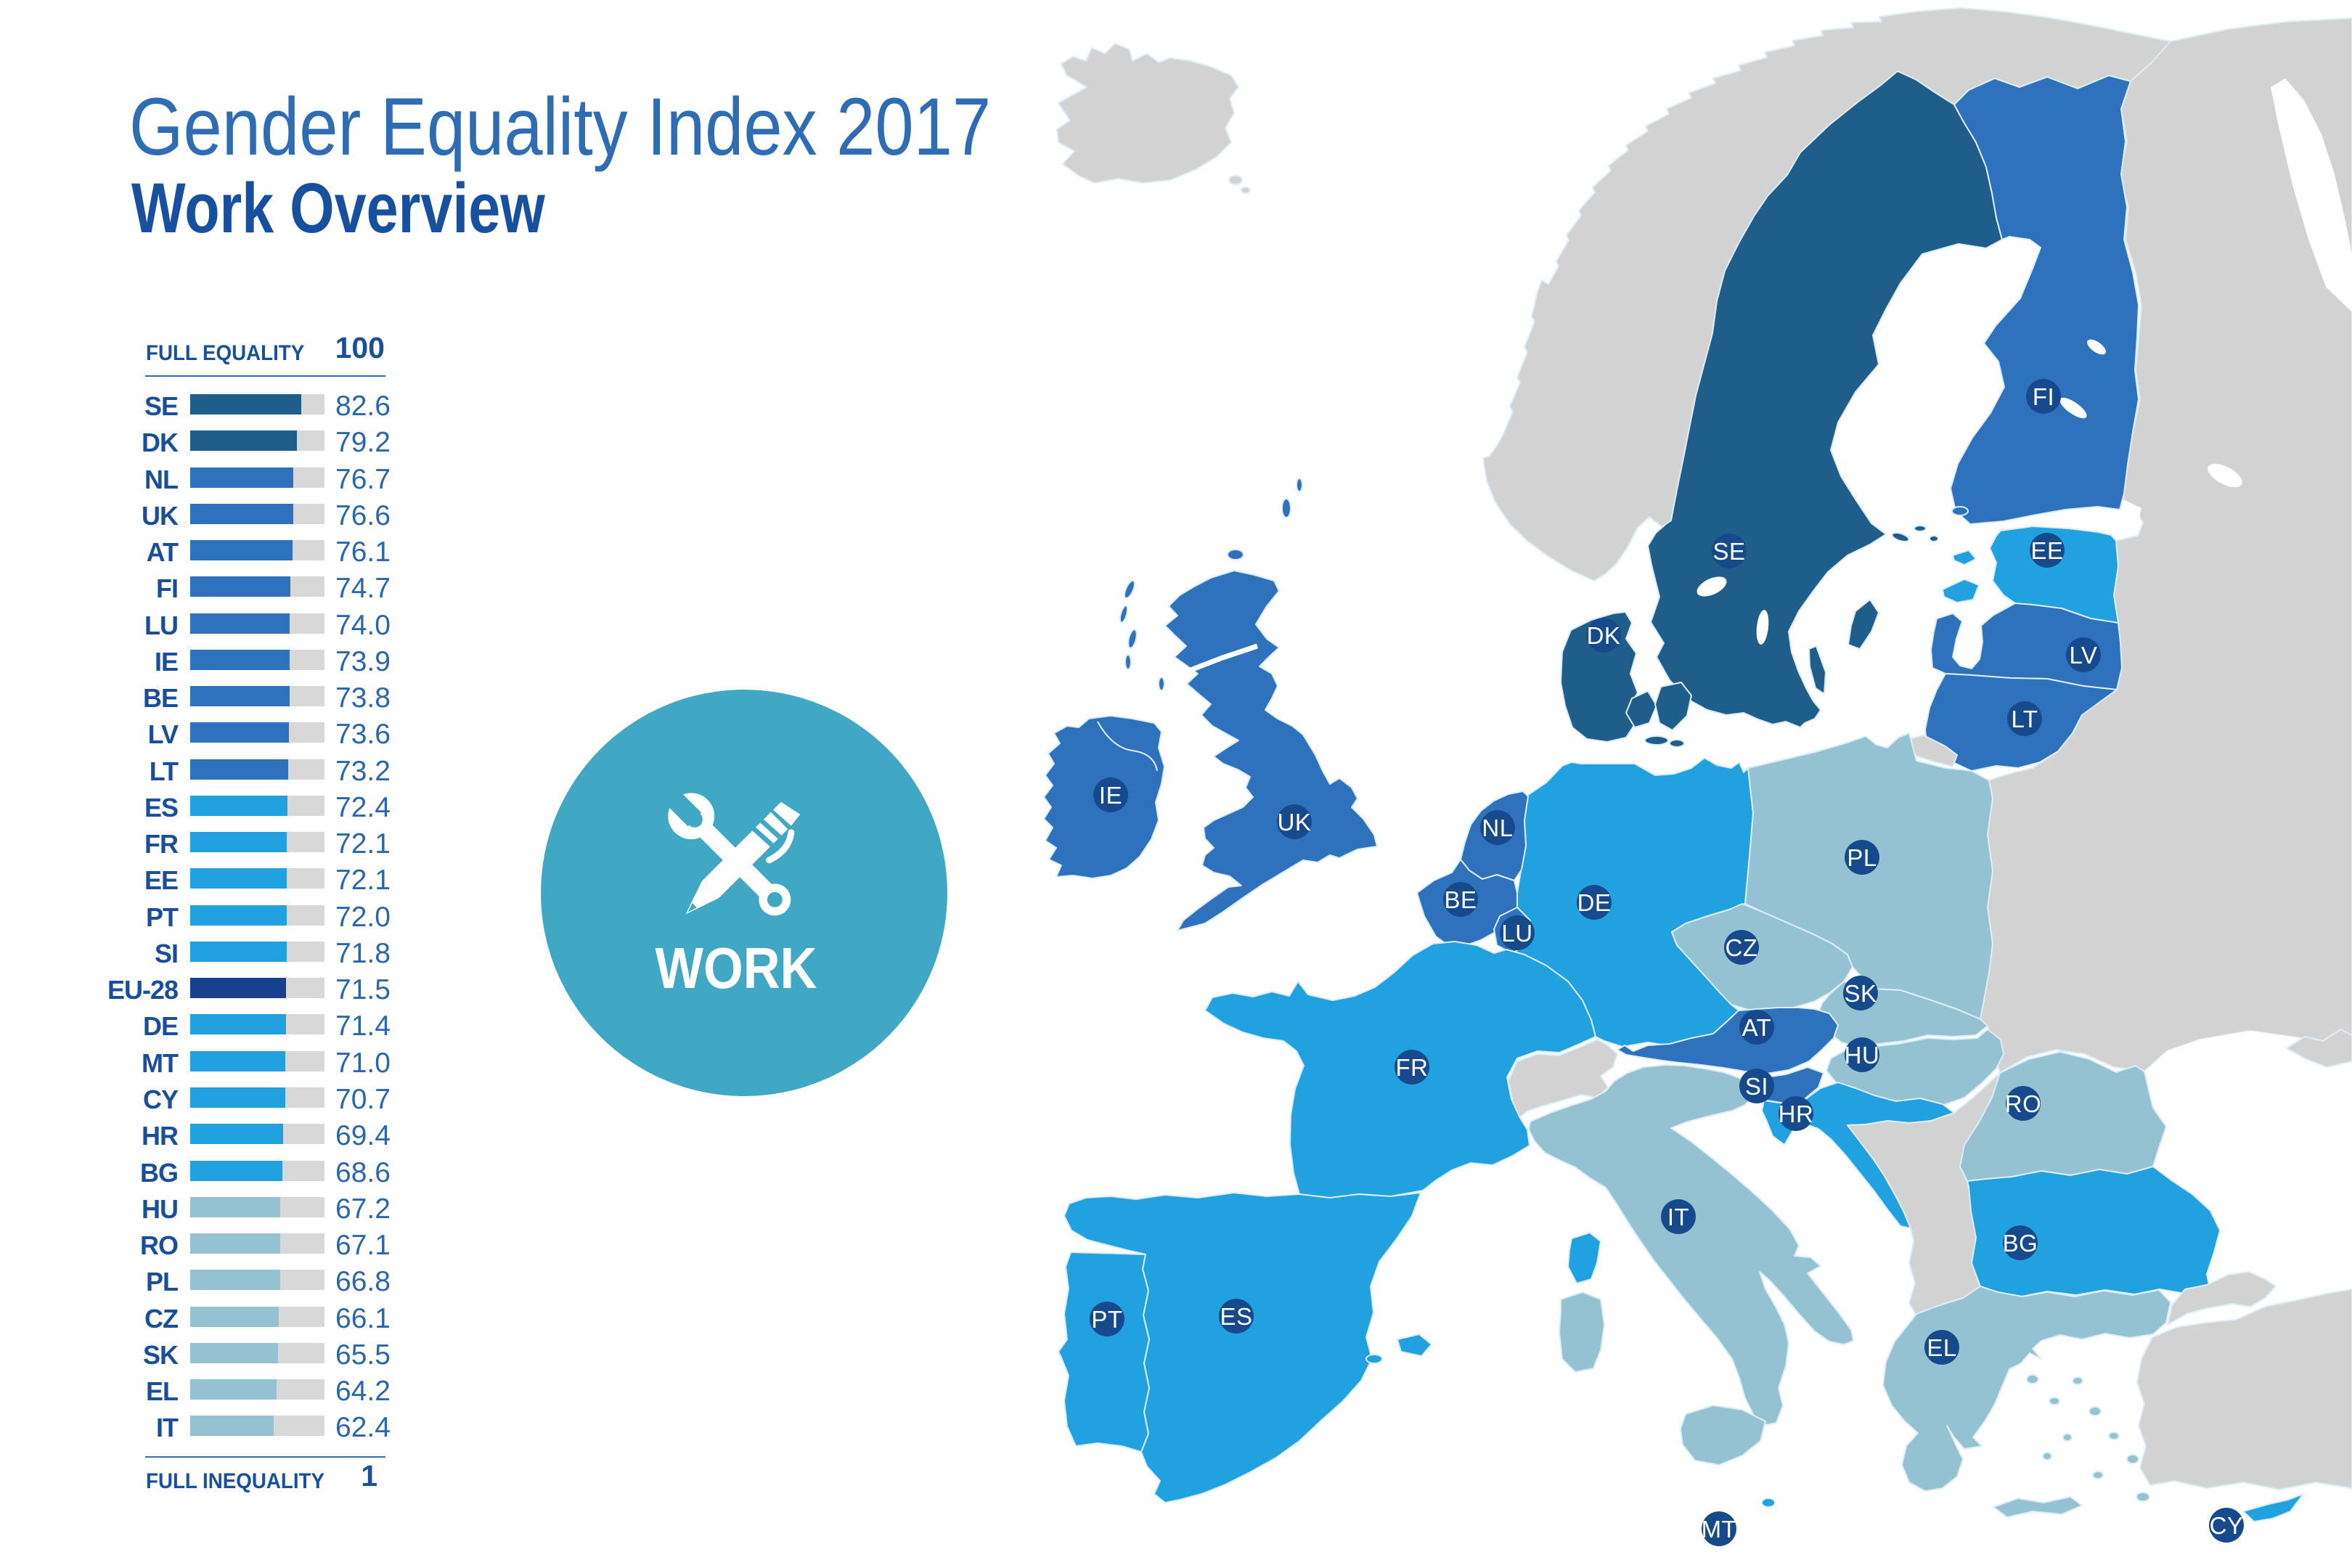  I want to click on svg-text: PL, so click(1862, 858).